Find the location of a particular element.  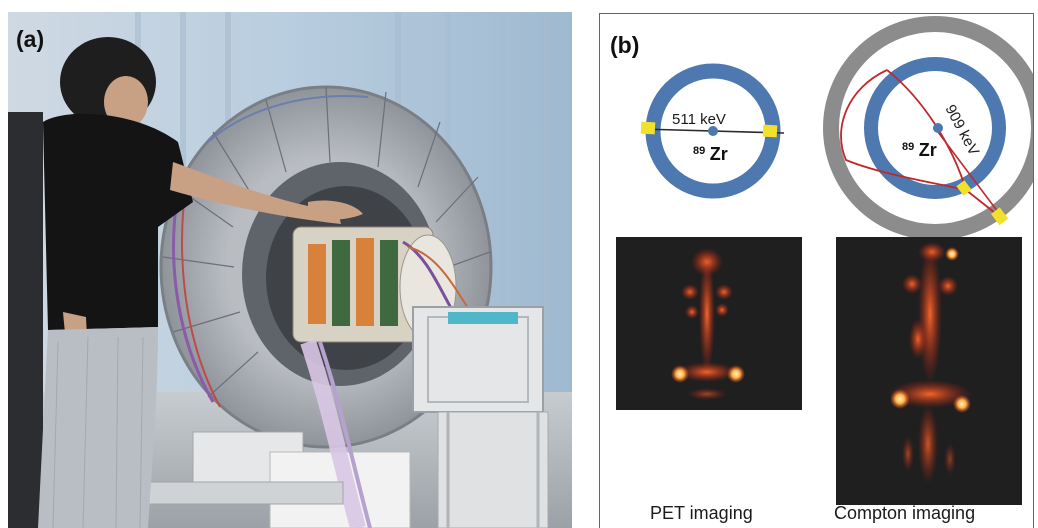

compton-isotope-symbol: Zr is located at coordinates (928, 150).